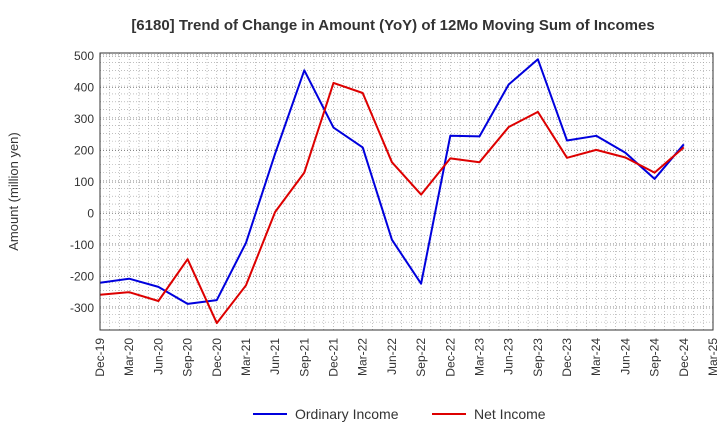  Describe the element at coordinates (392, 356) in the screenshot. I see `x-tick-label: Jun-22` at that location.